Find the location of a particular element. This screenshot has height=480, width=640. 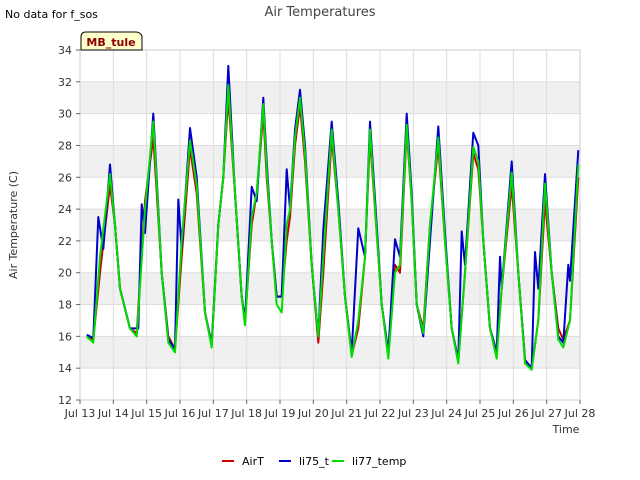

y-tick-label: 30 is located at coordinates (65, 114).